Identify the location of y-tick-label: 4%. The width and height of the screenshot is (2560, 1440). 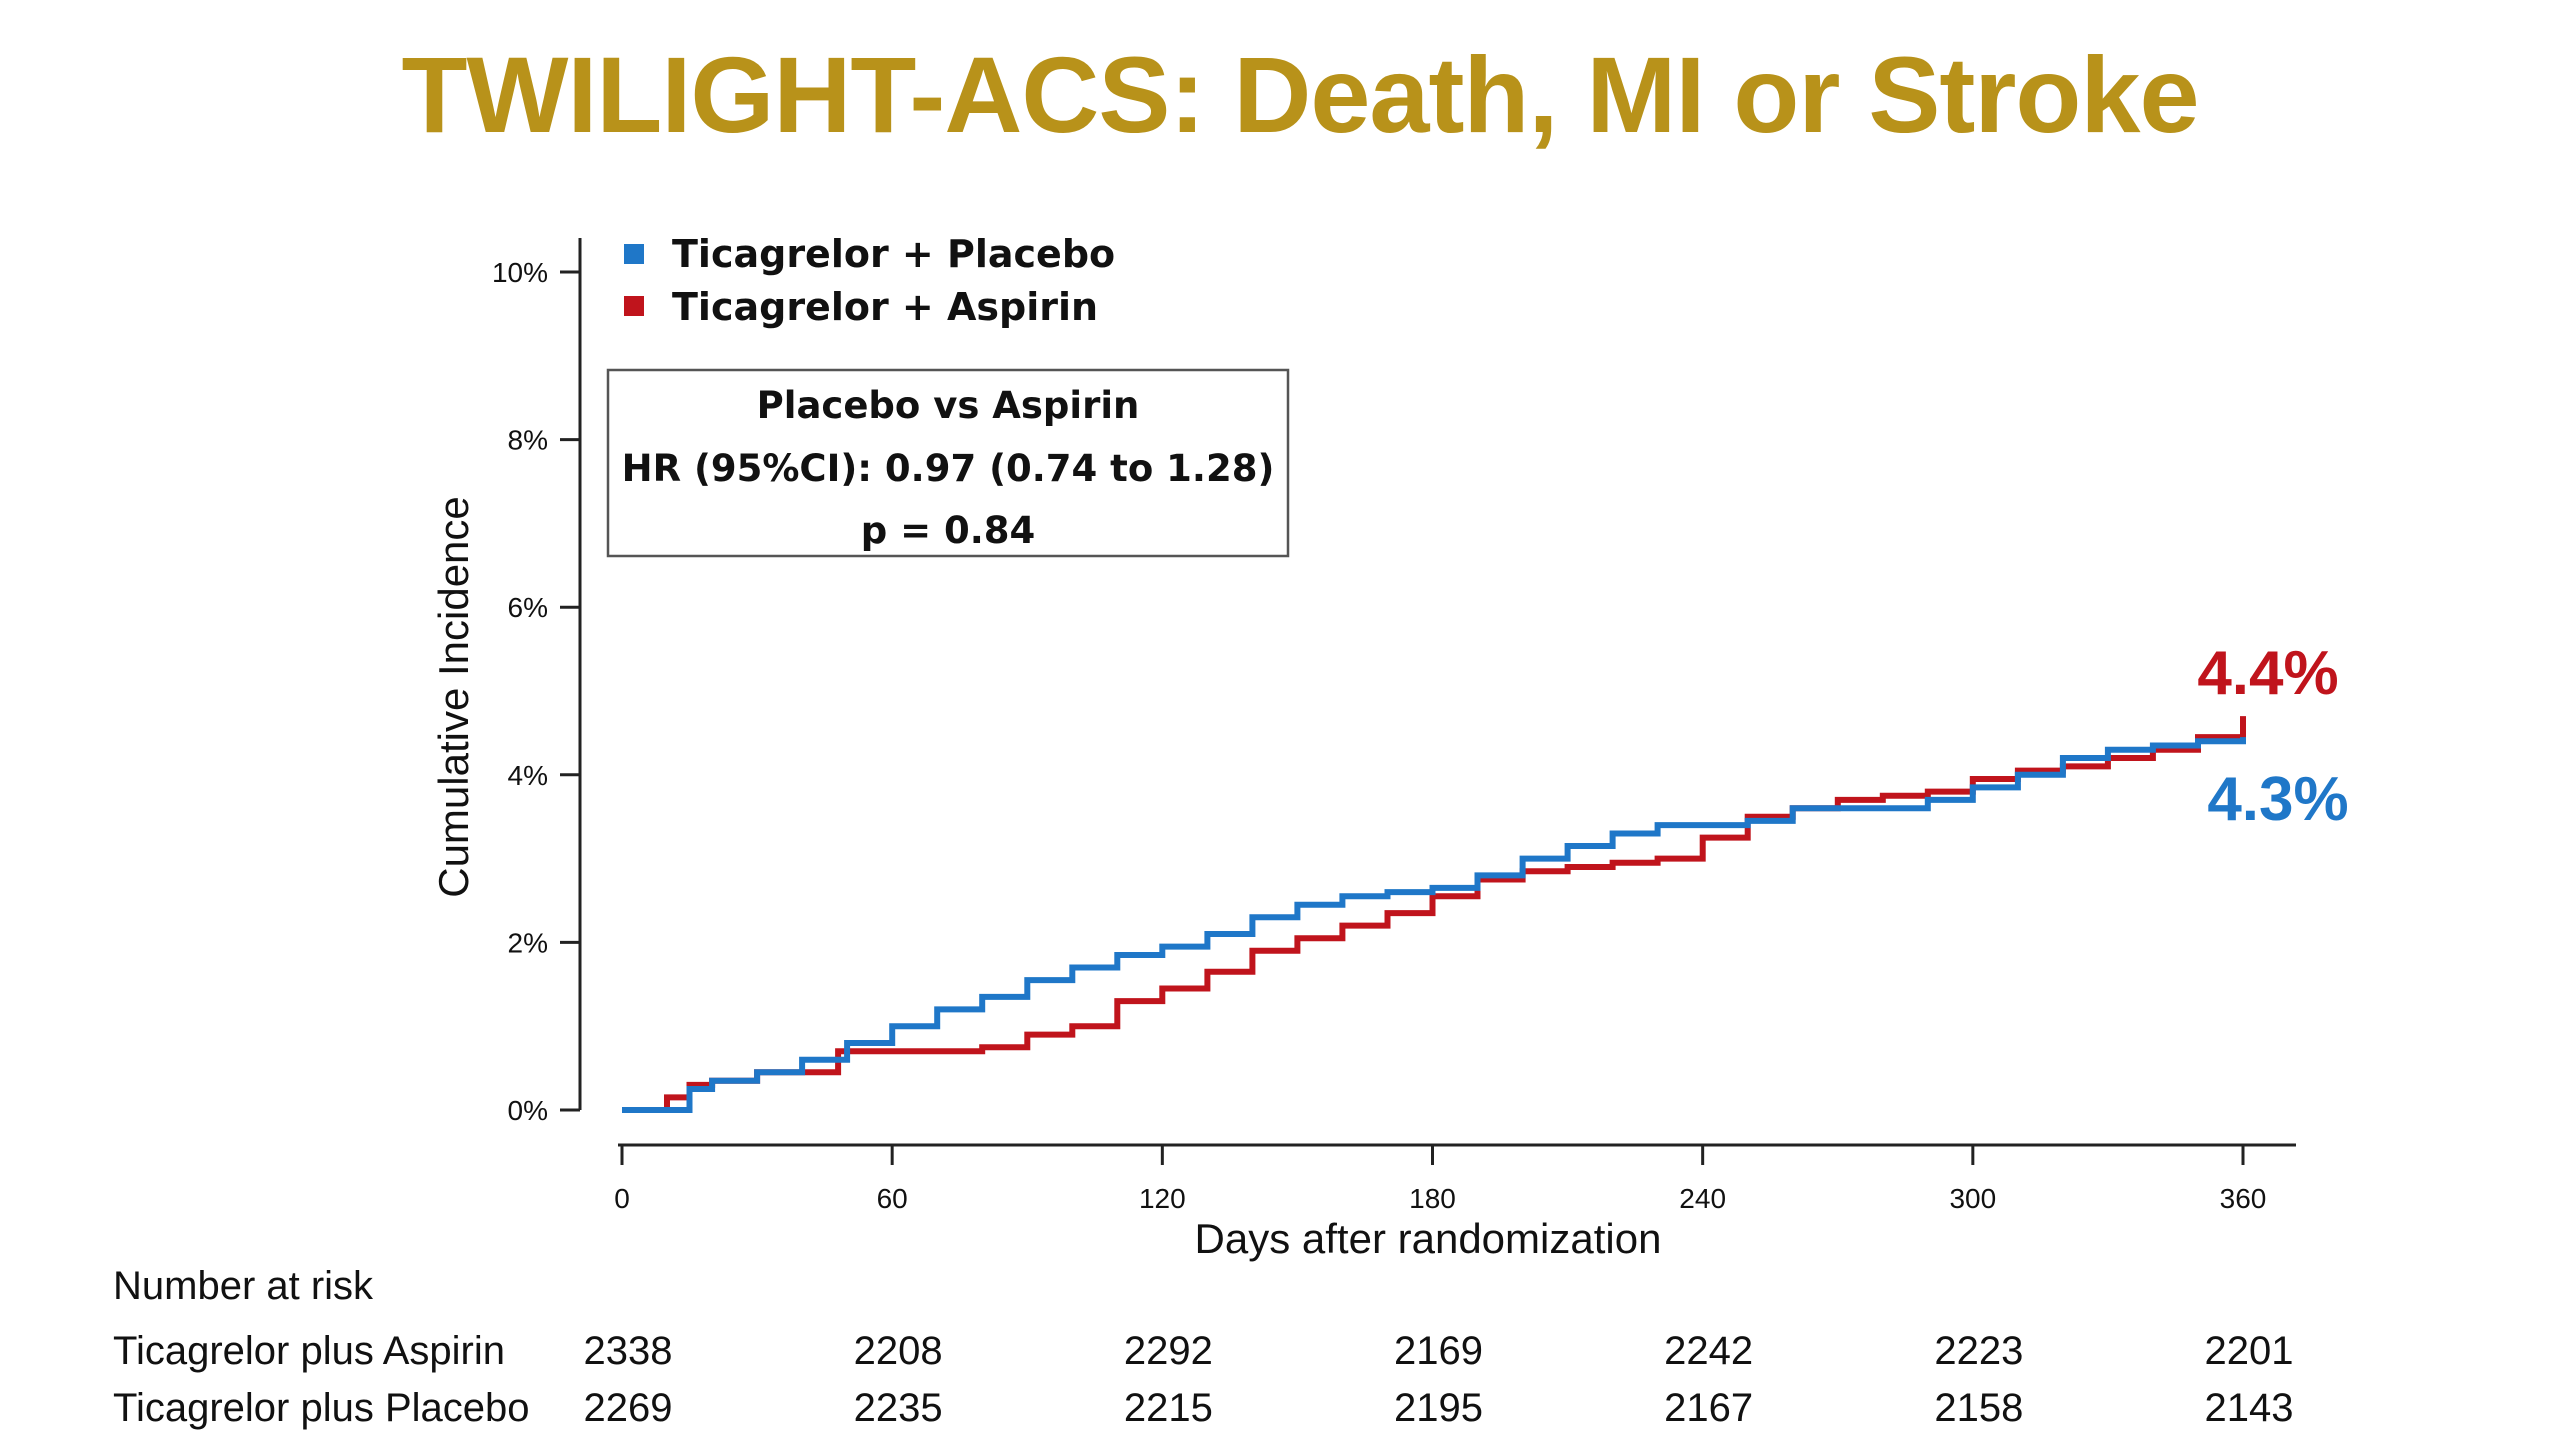
(528, 775).